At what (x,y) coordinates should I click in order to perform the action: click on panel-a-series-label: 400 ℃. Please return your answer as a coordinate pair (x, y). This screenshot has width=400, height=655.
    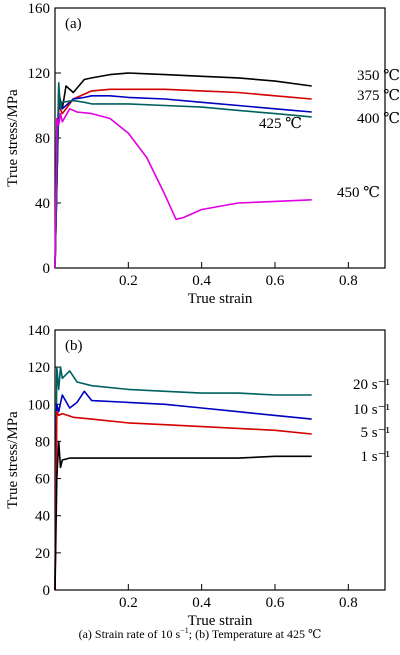
    Looking at the image, I should click on (378, 119).